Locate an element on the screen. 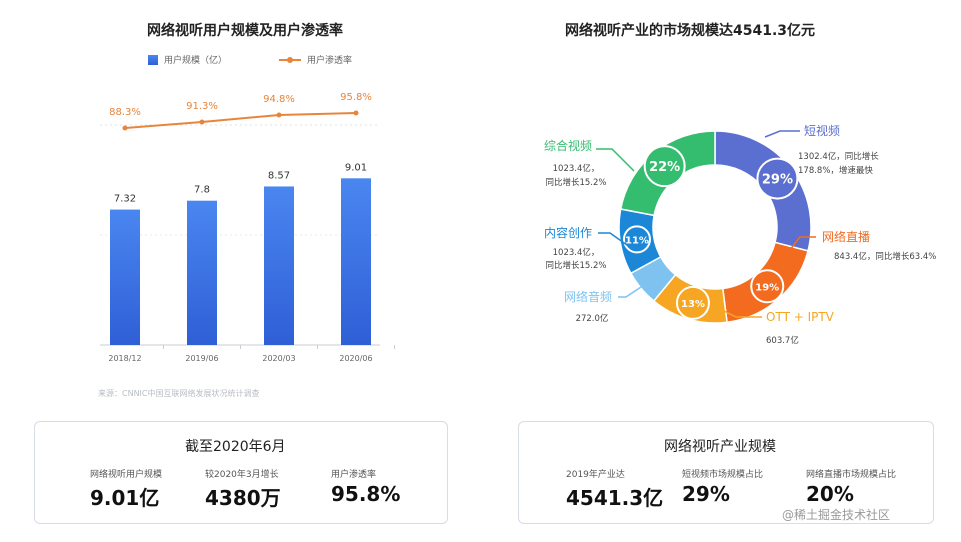  slice-percent-label: 29% is located at coordinates (777, 180).